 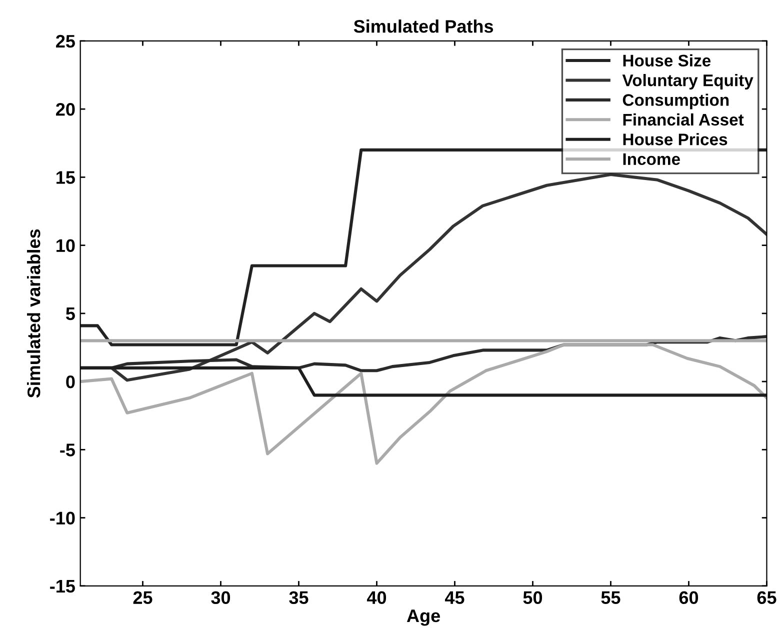 I want to click on x-tick-label: 45, so click(x=454, y=597).